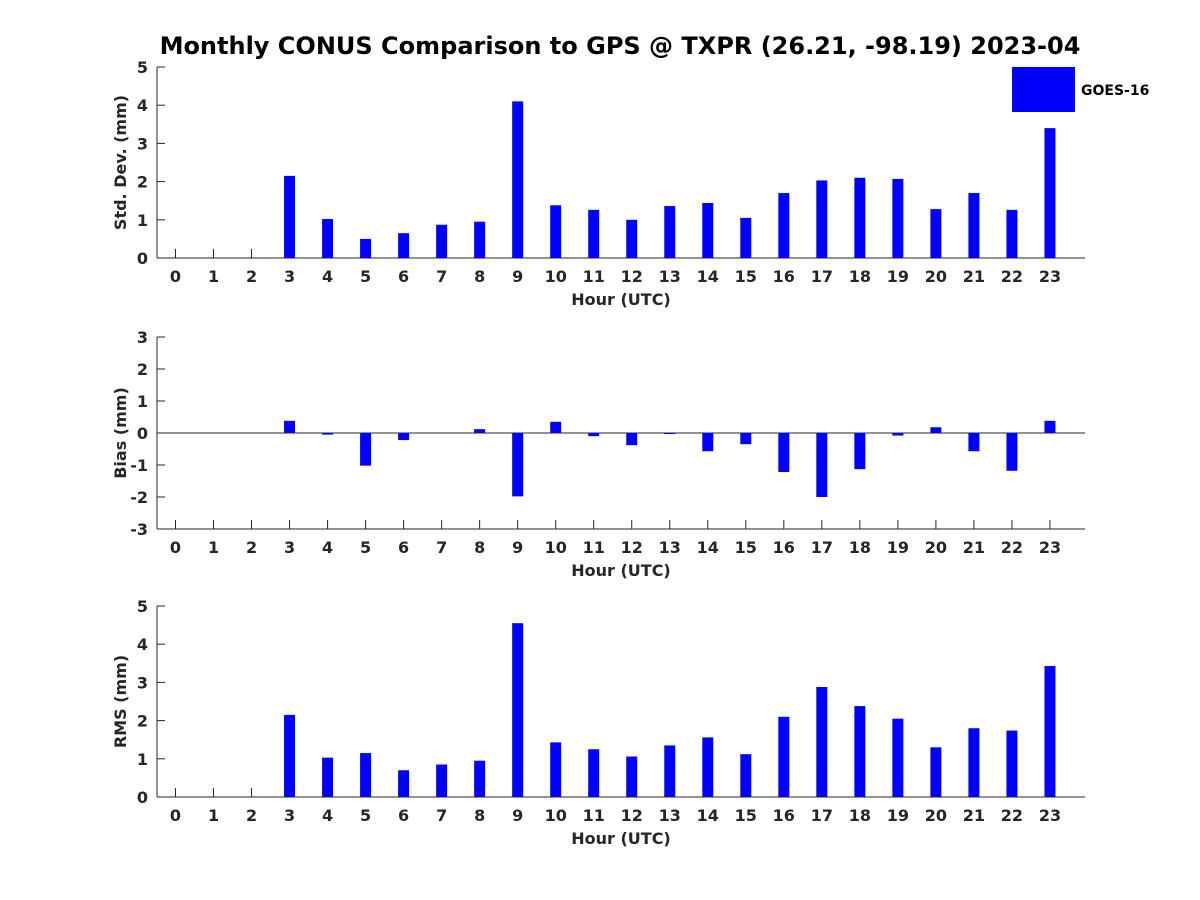  Describe the element at coordinates (139, 465) in the screenshot. I see `y-tick-label: -1` at that location.